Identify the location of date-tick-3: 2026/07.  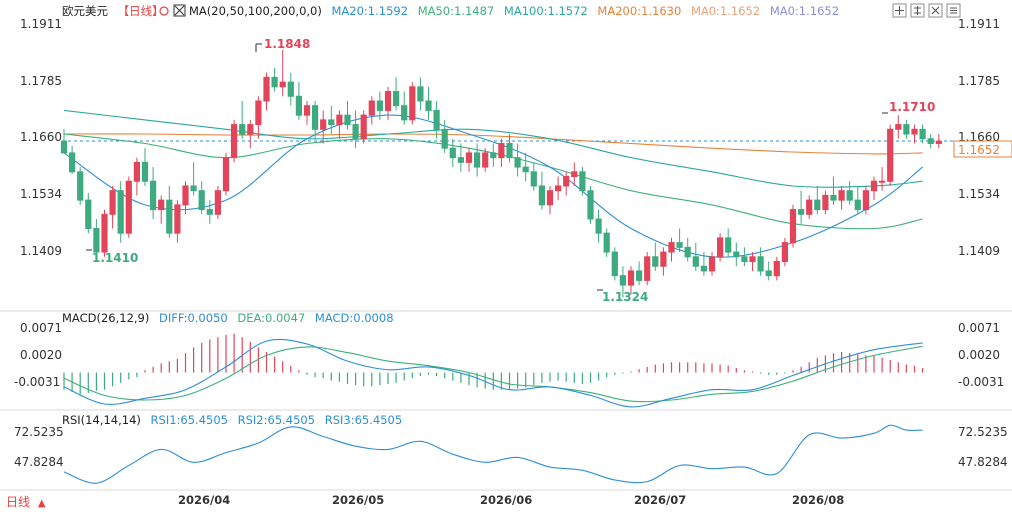
(660, 500).